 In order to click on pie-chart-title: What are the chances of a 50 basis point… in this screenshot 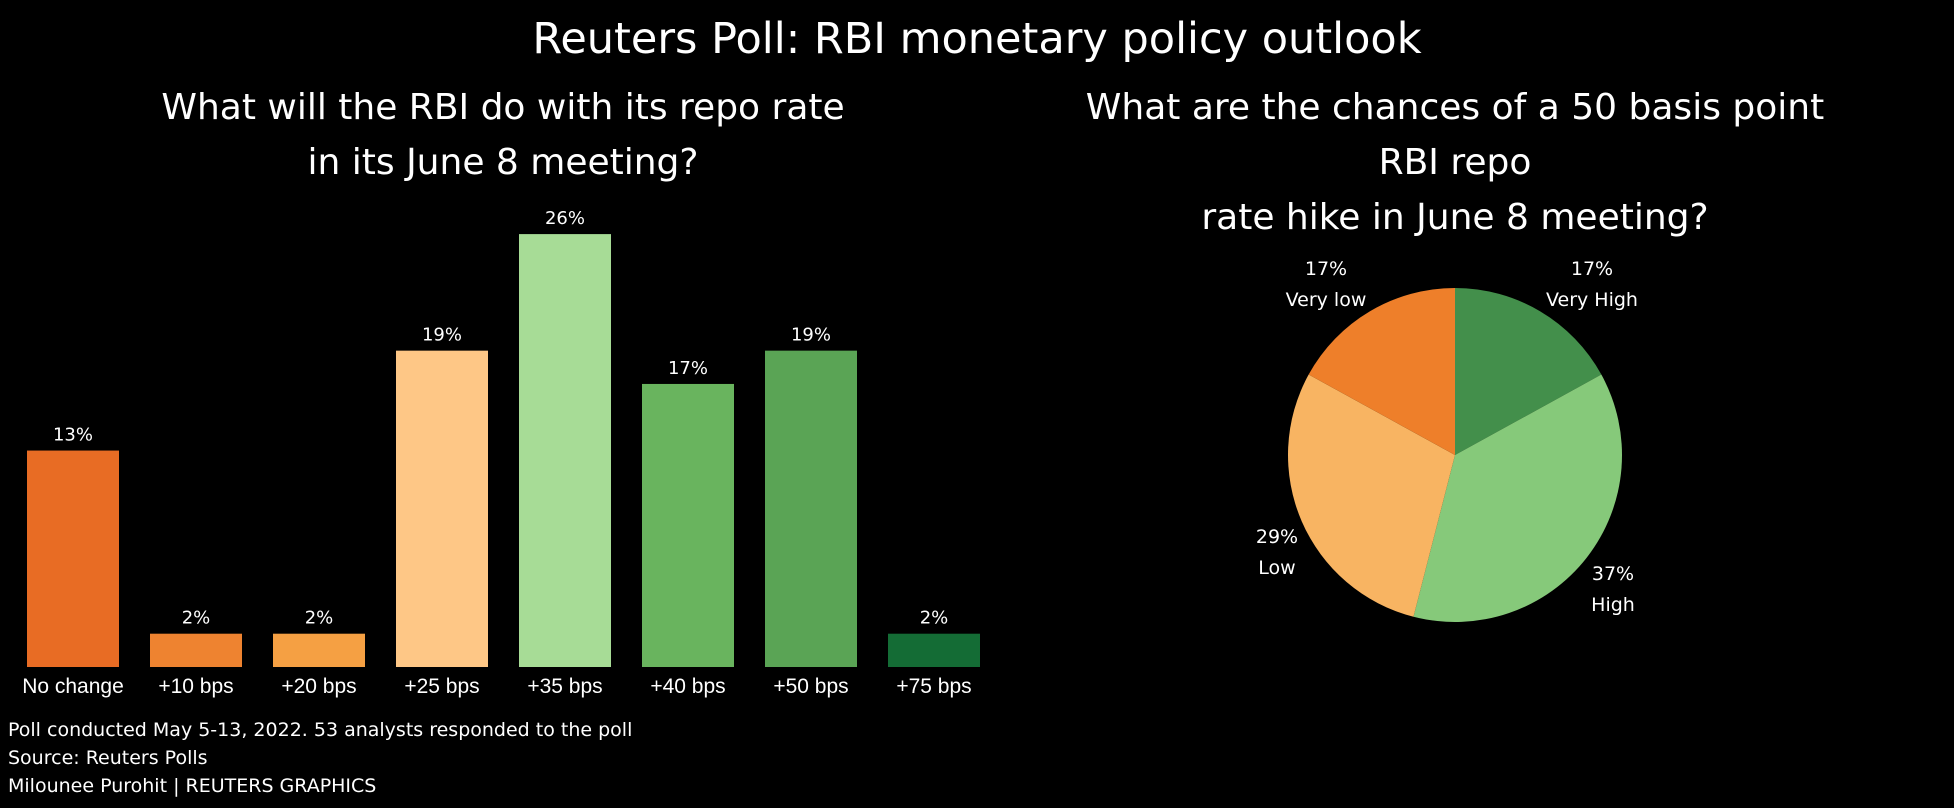, I will do `click(1455, 162)`.